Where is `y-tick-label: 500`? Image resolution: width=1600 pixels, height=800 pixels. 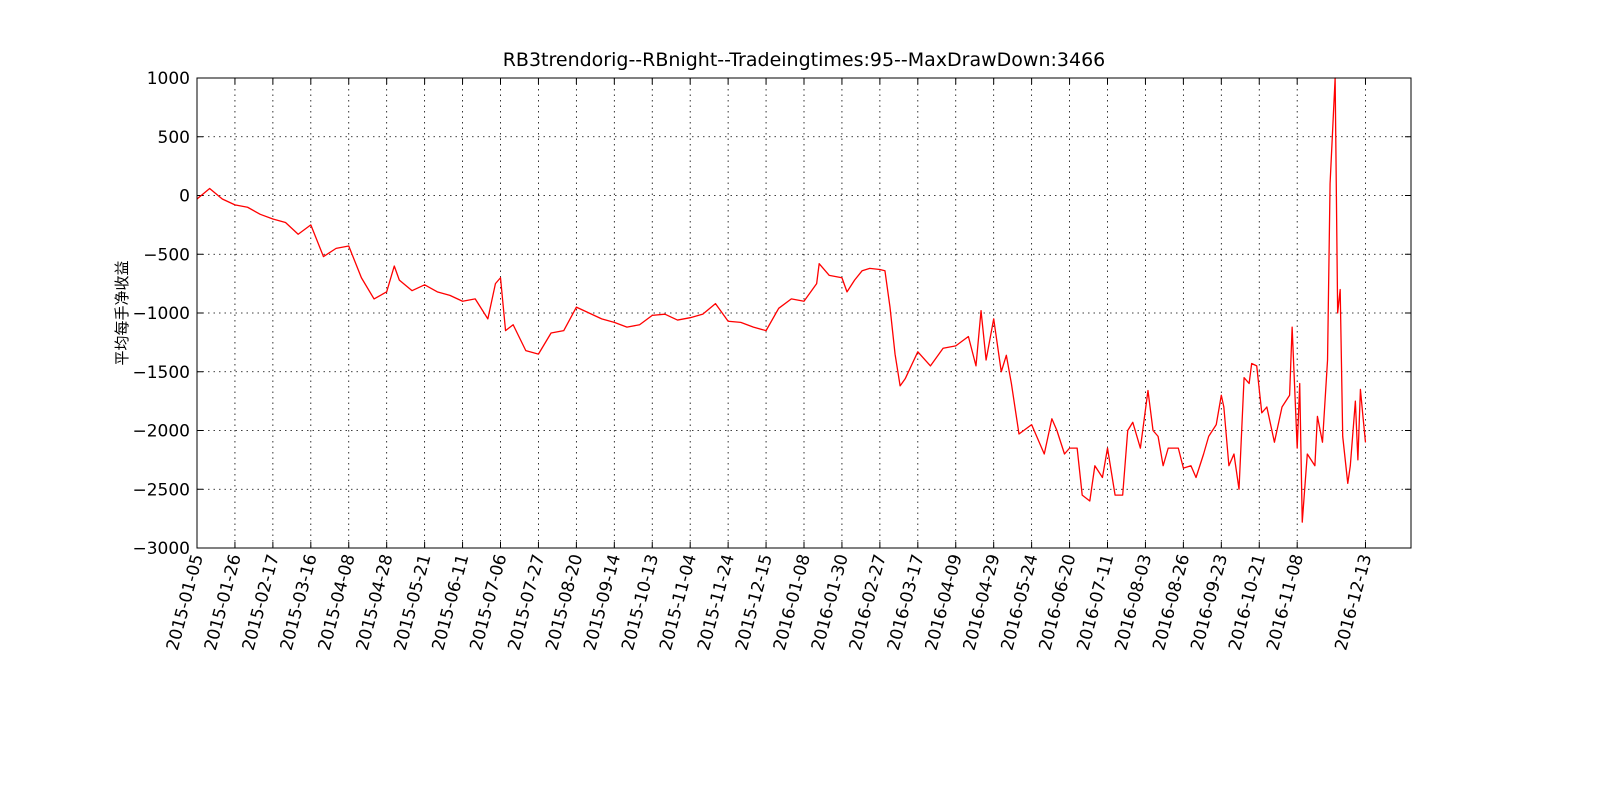
y-tick-label: 500 is located at coordinates (174, 138).